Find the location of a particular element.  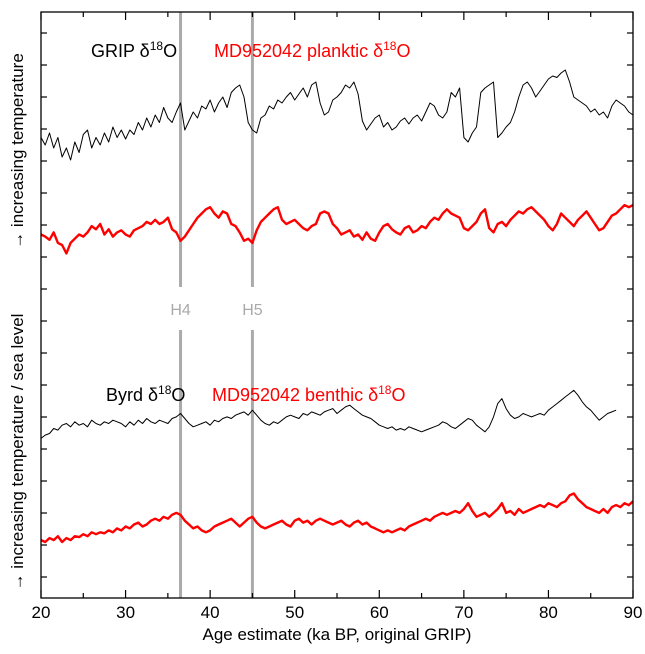

bottom-series-black-line is located at coordinates (328, 414).